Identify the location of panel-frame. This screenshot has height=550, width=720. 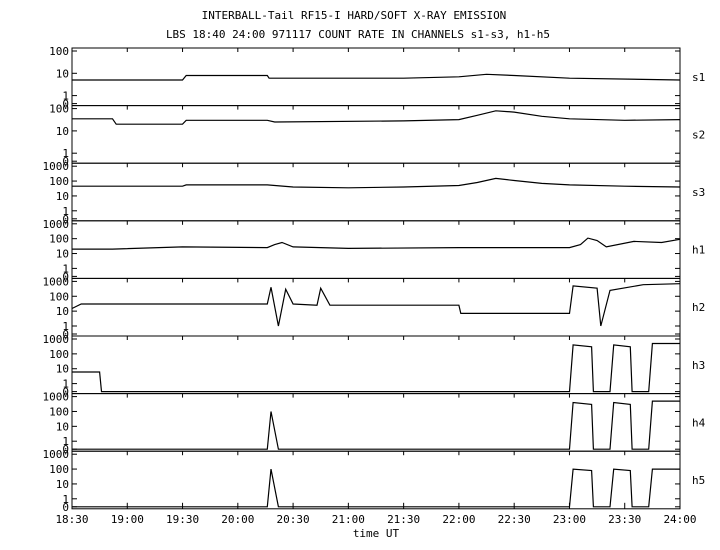
(376, 480).